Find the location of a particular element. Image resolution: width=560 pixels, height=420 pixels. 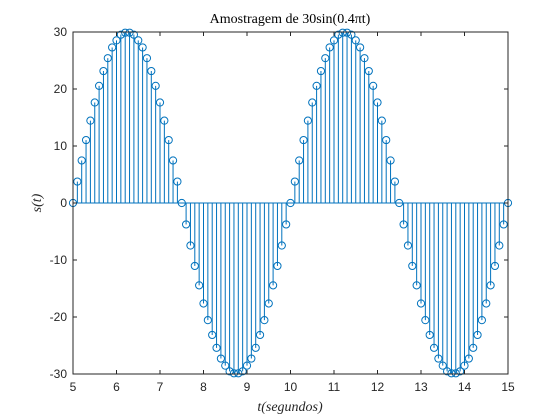

chart-title: Amostragem de 30sin(0.4πt) is located at coordinates (290, 19).